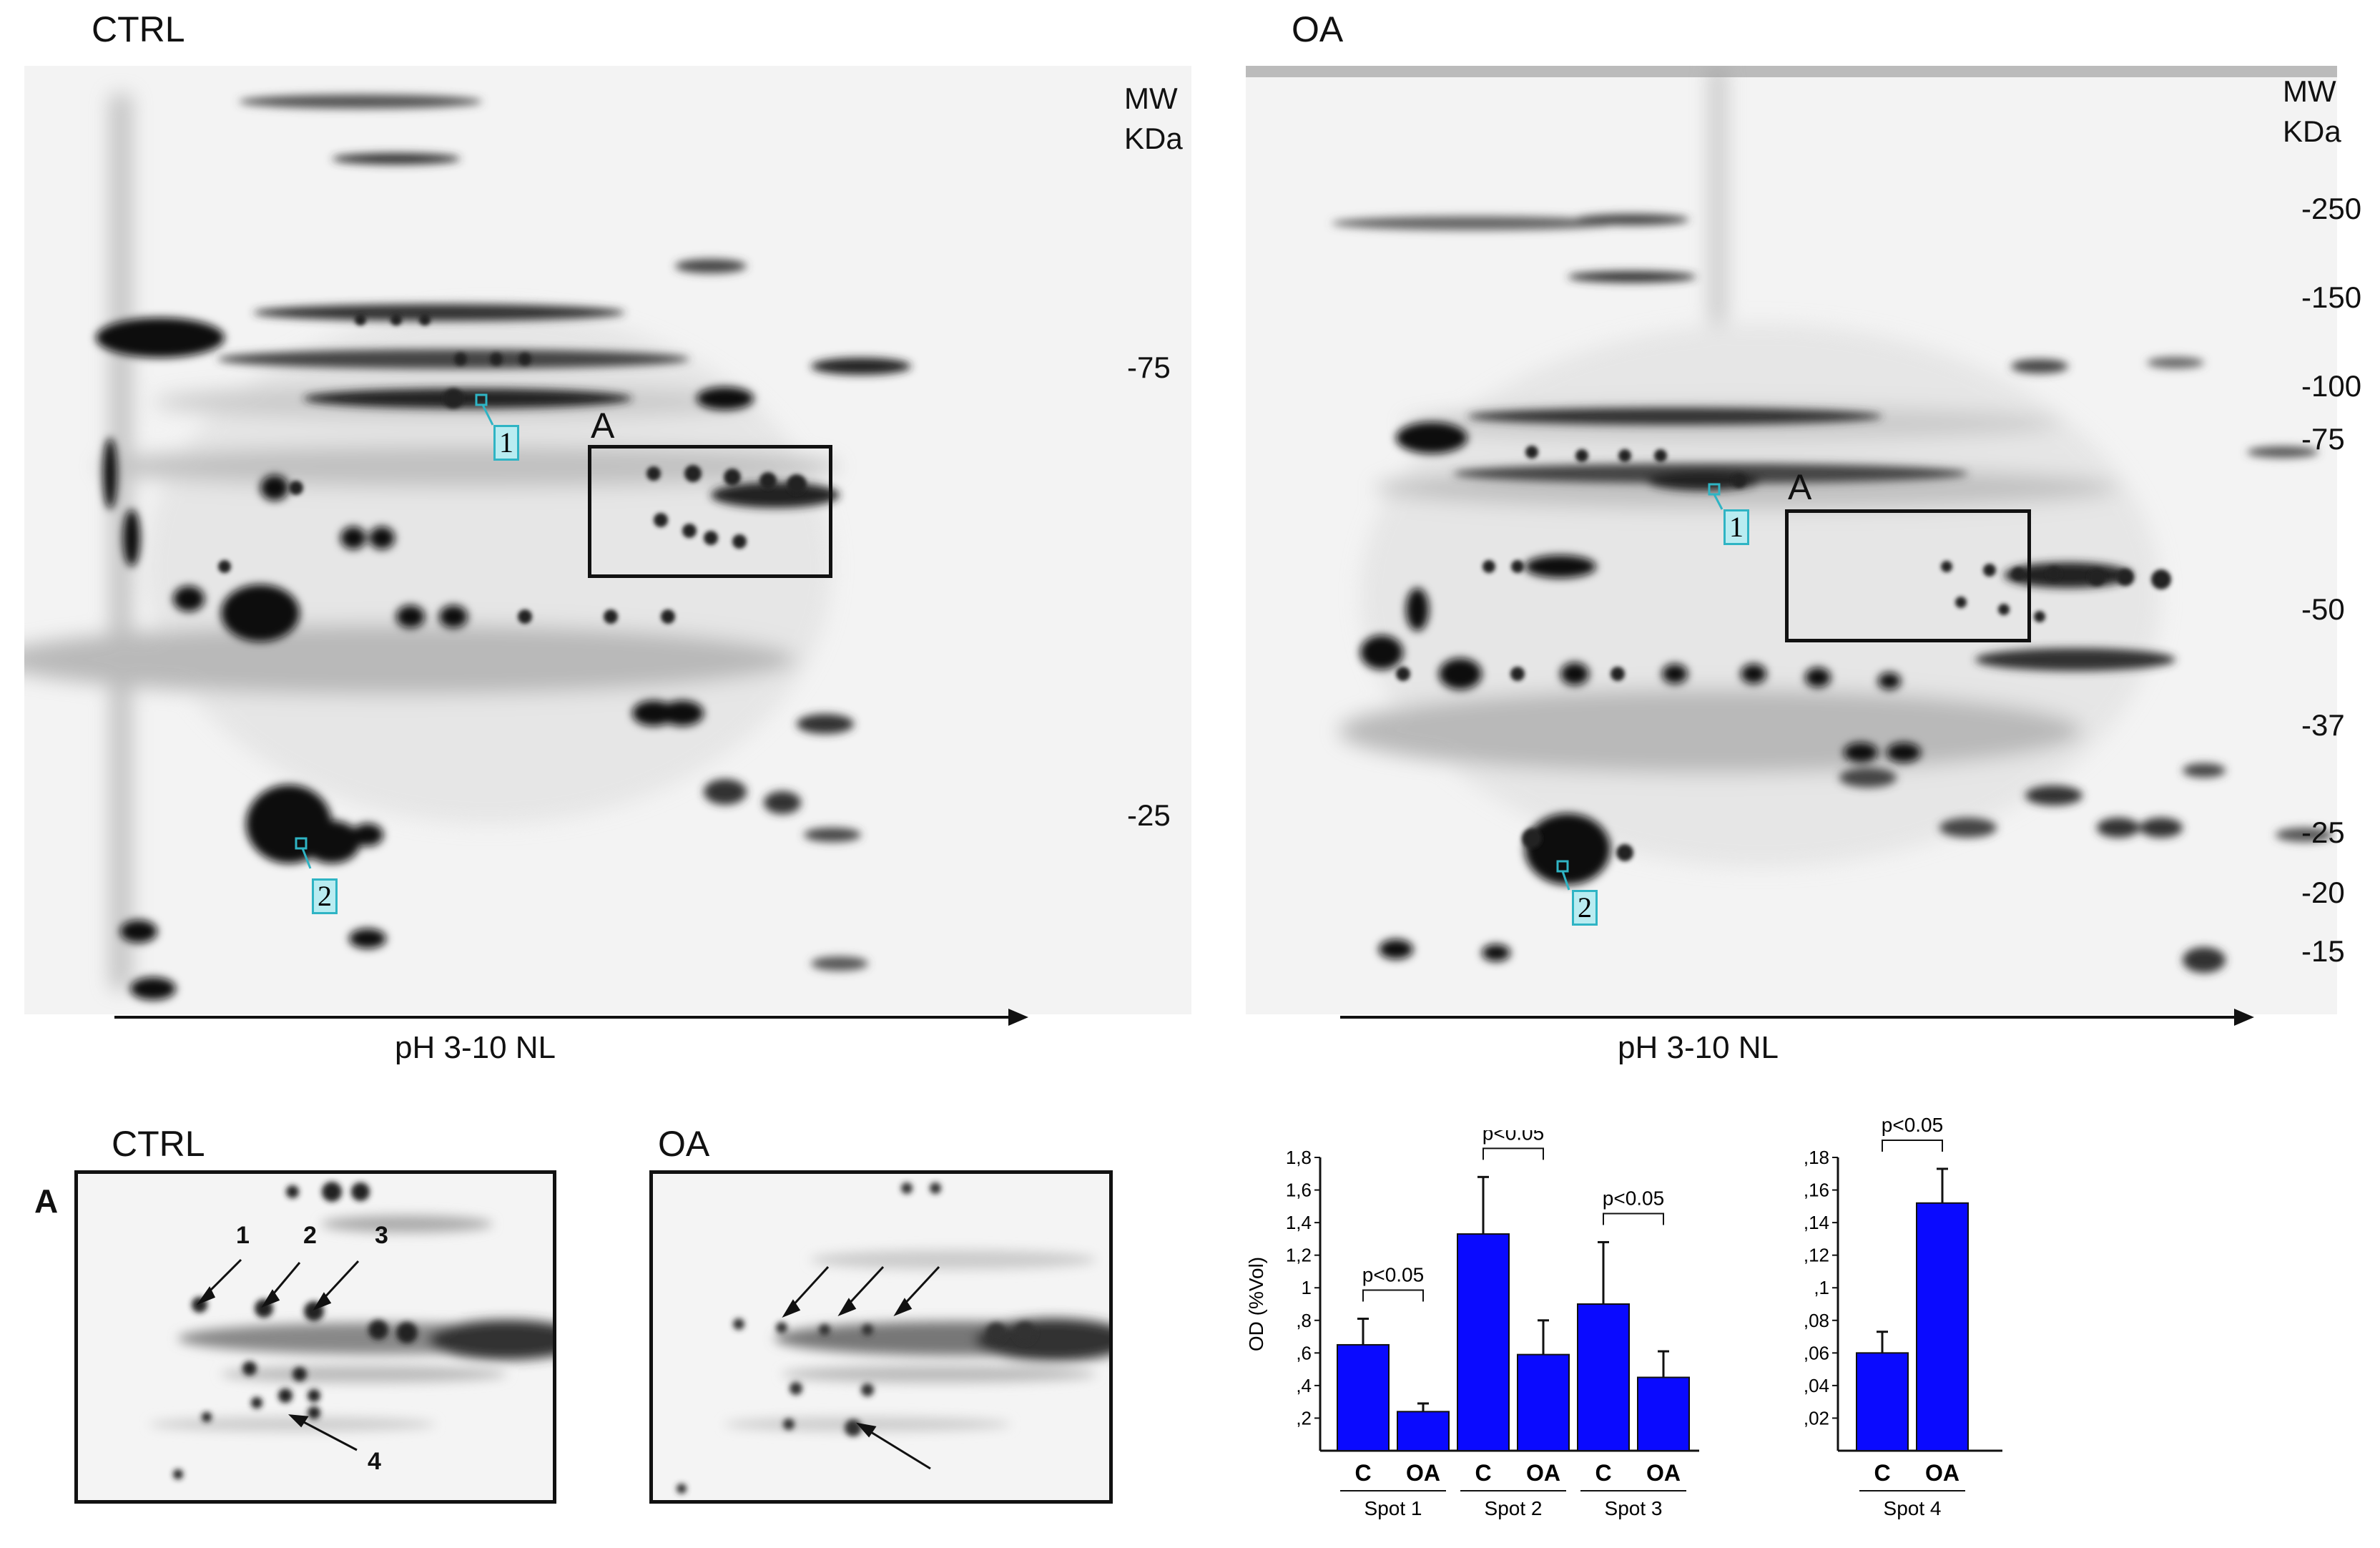  I want to click on y-tick-label: ,16, so click(1816, 1190).